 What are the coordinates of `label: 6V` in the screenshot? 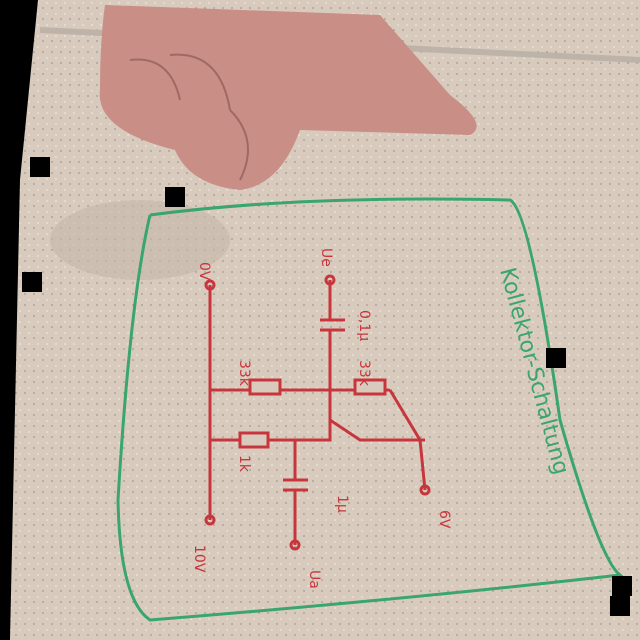 It's located at (444, 519).